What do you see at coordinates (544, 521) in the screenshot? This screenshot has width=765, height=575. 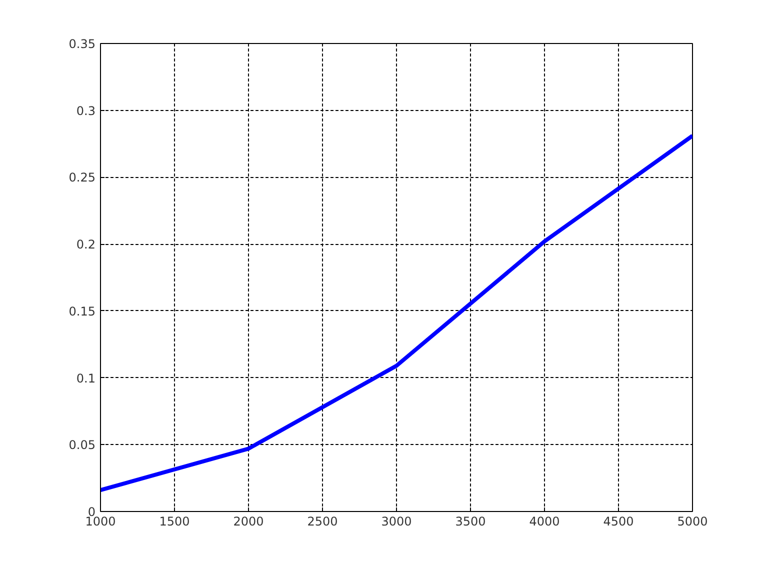 I see `x-tick-label: 4000` at bounding box center [544, 521].